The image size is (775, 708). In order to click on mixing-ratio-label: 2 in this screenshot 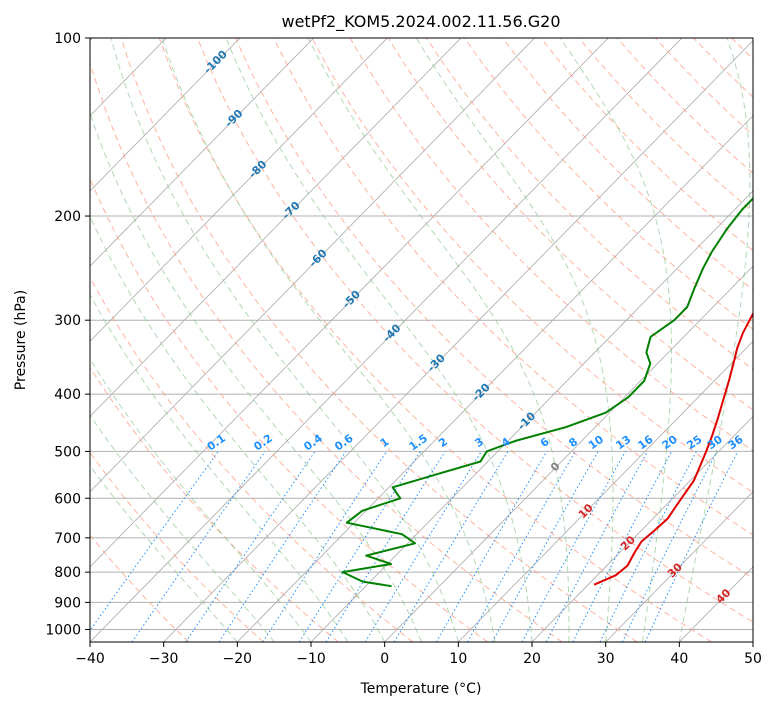, I will do `click(443, 442)`.